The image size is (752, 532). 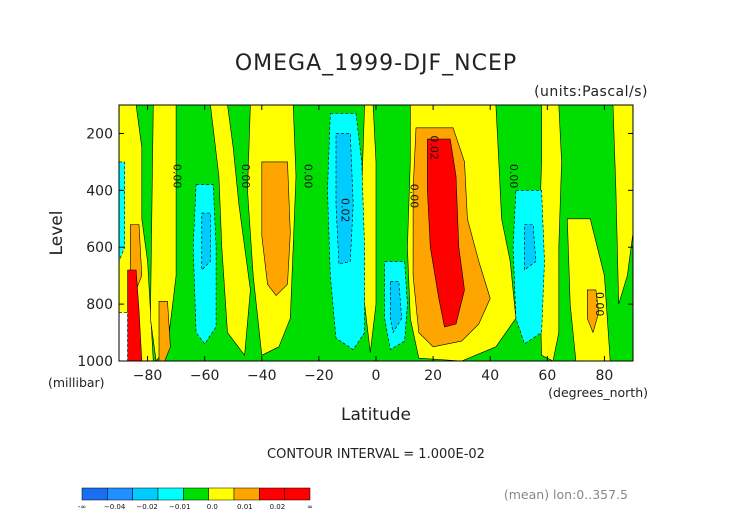 I want to click on x-axis-label: Latitude, so click(x=376, y=415).